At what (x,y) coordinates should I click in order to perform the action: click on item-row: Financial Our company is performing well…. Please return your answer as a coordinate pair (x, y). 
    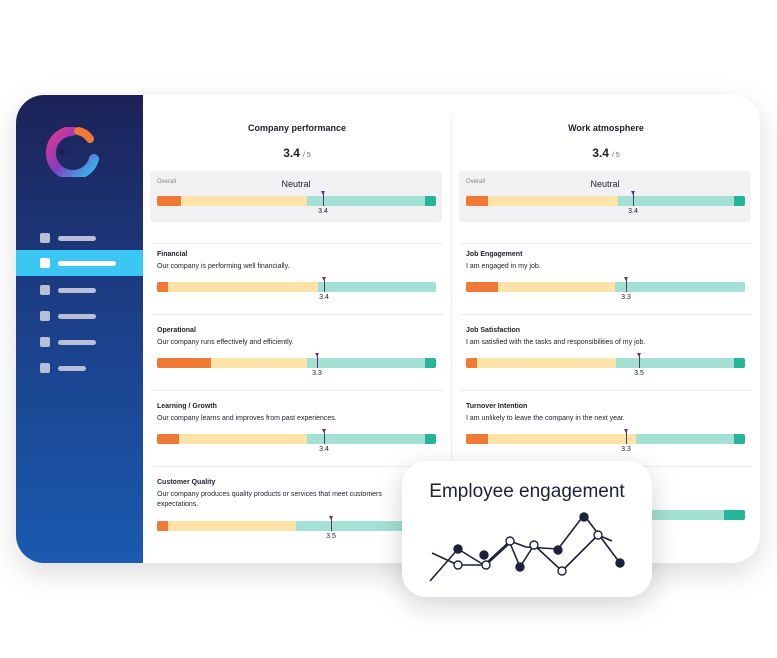
    Looking at the image, I should click on (297, 261).